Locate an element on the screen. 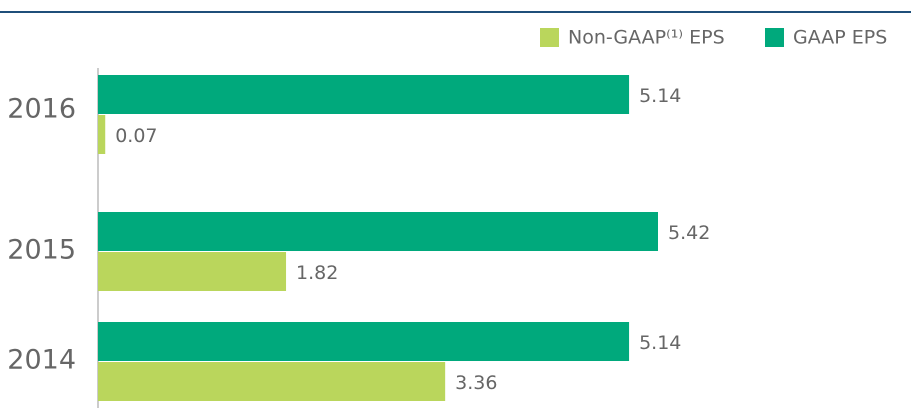  value-label: 0.07 is located at coordinates (136, 136).